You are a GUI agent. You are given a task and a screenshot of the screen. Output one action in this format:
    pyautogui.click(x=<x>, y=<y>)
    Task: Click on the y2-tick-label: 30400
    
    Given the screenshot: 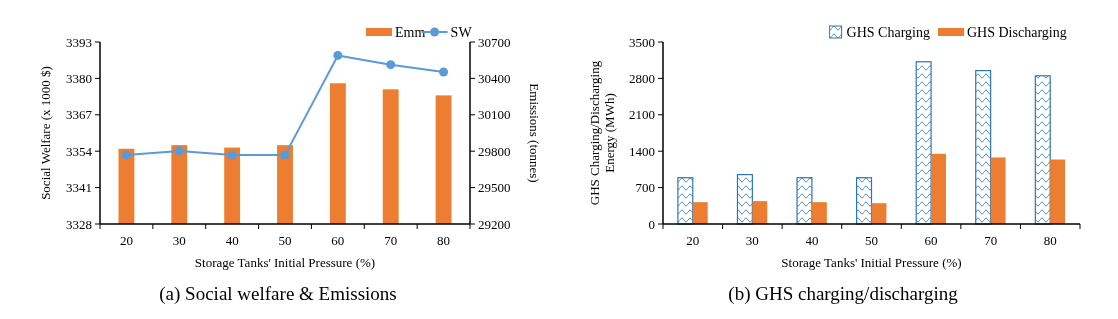 What is the action you would take?
    pyautogui.click(x=494, y=78)
    